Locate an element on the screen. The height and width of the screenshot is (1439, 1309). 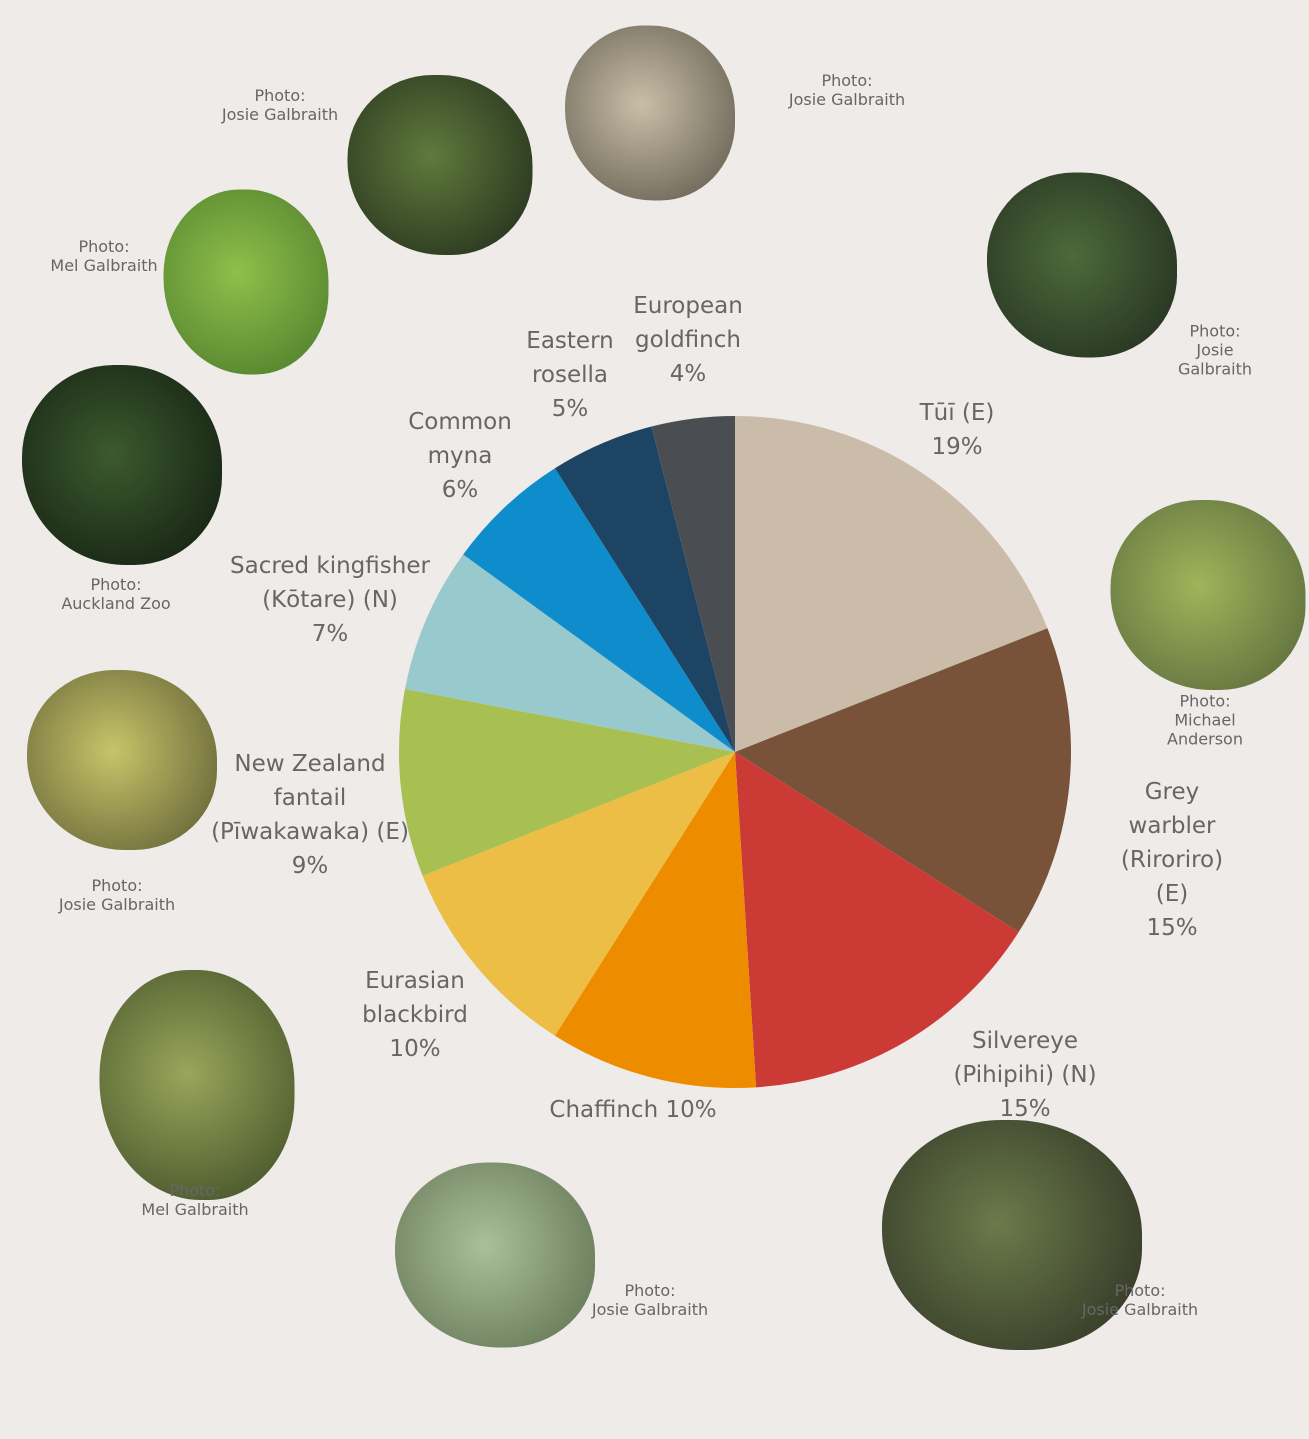
category-name: European goldfinch is located at coordinates (688, 323).